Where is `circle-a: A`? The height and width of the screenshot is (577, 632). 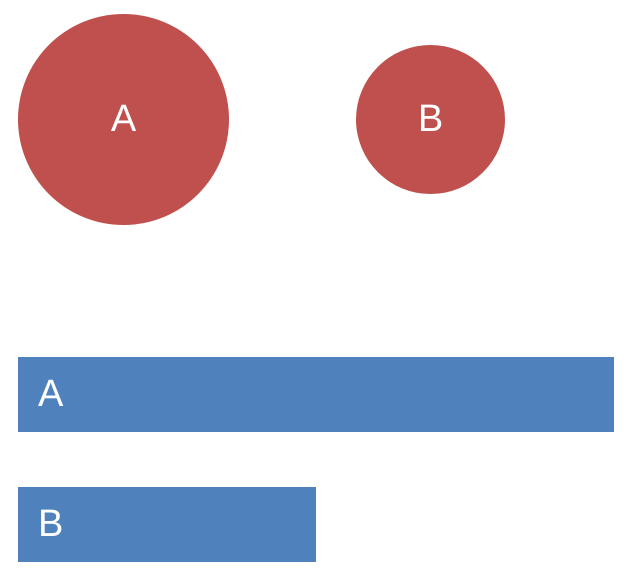 circle-a: A is located at coordinates (123, 119).